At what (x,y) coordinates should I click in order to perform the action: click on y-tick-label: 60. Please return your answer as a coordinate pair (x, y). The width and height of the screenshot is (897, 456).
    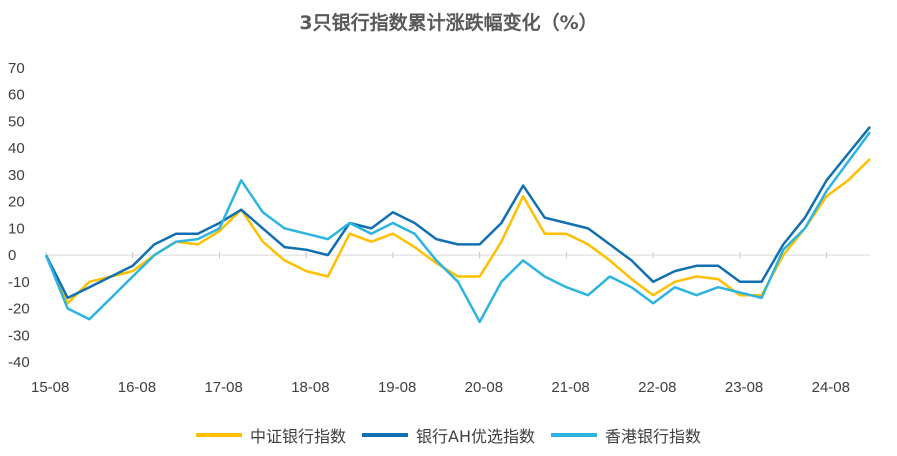
    Looking at the image, I should click on (16, 95).